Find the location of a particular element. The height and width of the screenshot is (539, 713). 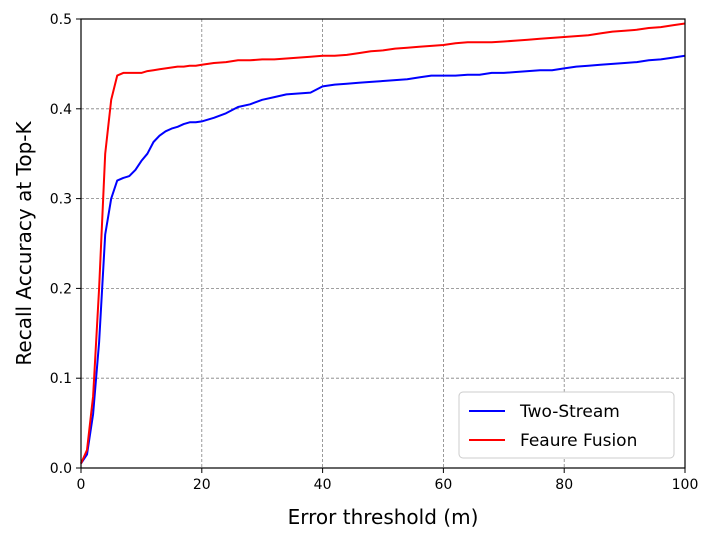

y-tick-label: 0.3 is located at coordinates (61, 200).